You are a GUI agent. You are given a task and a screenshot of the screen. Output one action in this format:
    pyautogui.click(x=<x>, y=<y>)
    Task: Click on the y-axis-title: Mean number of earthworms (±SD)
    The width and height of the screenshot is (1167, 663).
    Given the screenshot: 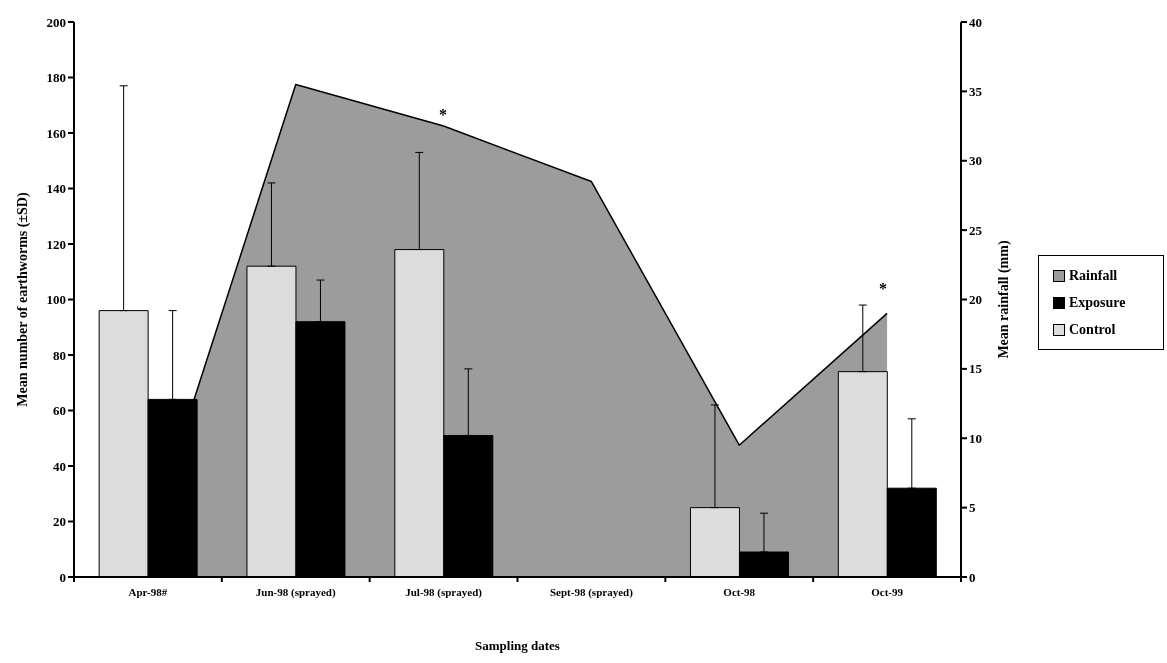 What is the action you would take?
    pyautogui.click(x=22, y=299)
    